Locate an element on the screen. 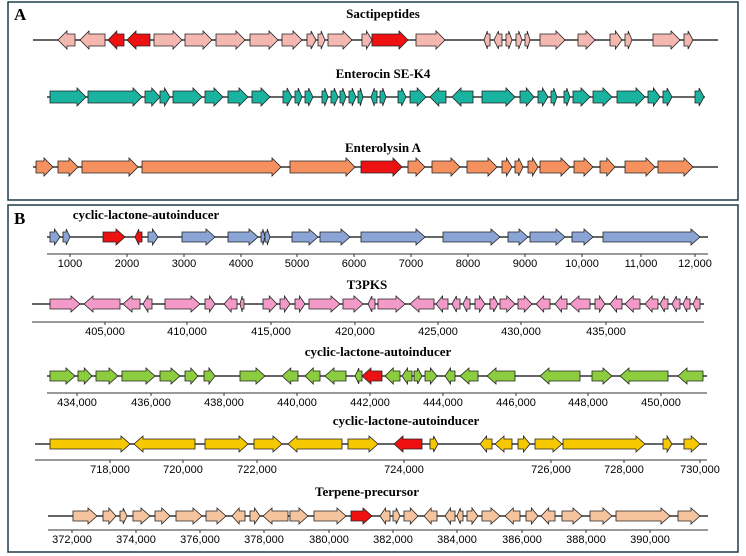 This screenshot has width=746, height=556. tick-label: 11,000 is located at coordinates (641, 264).